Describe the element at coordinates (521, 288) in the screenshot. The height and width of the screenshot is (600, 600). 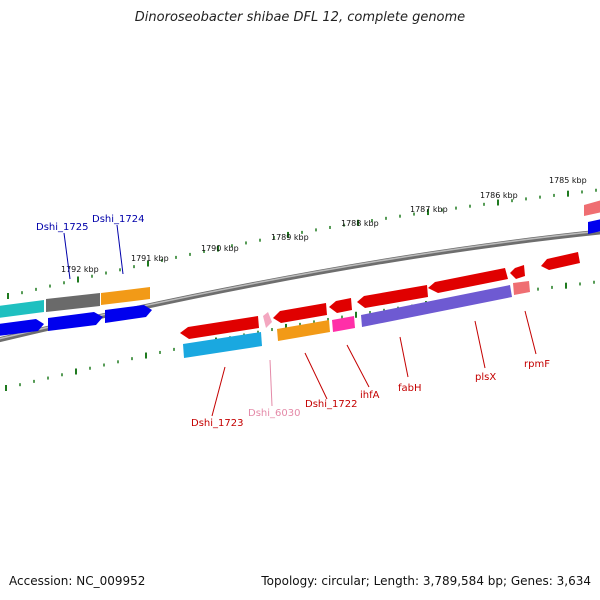
I see `gene-feature-rpmf` at that location.